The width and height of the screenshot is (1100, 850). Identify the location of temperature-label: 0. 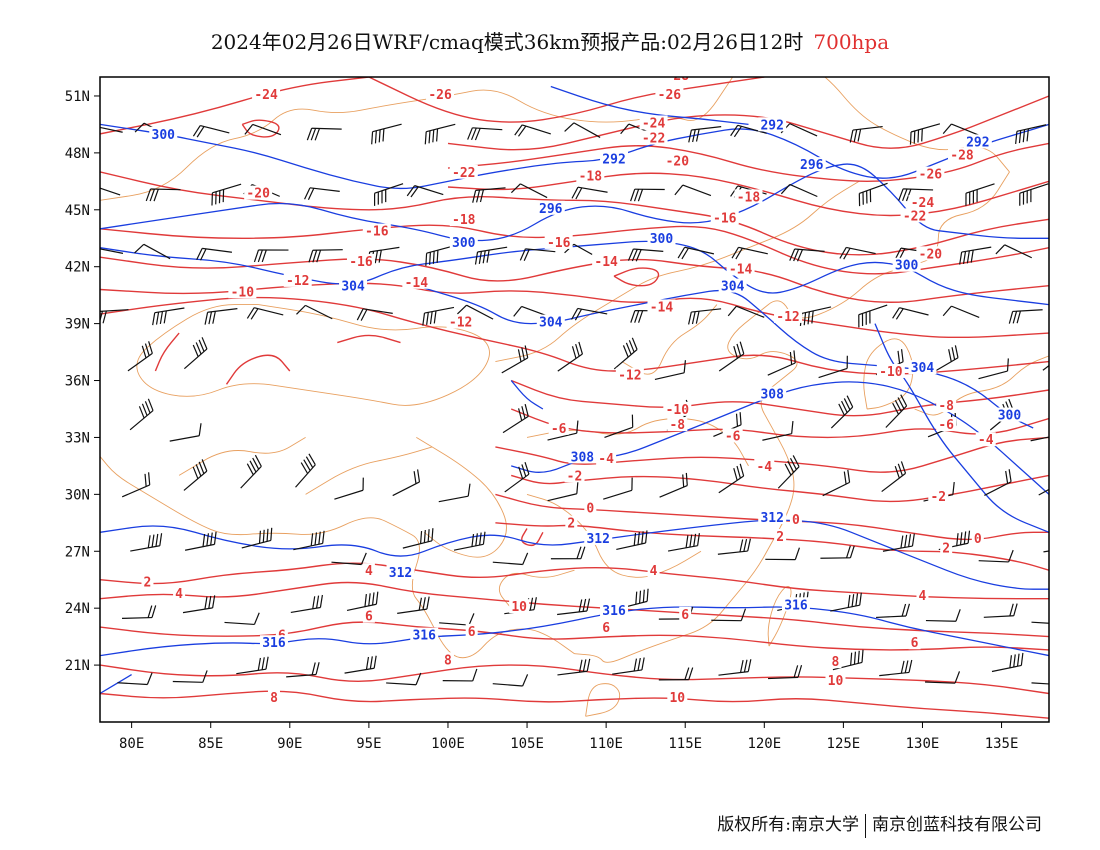
(796, 520).